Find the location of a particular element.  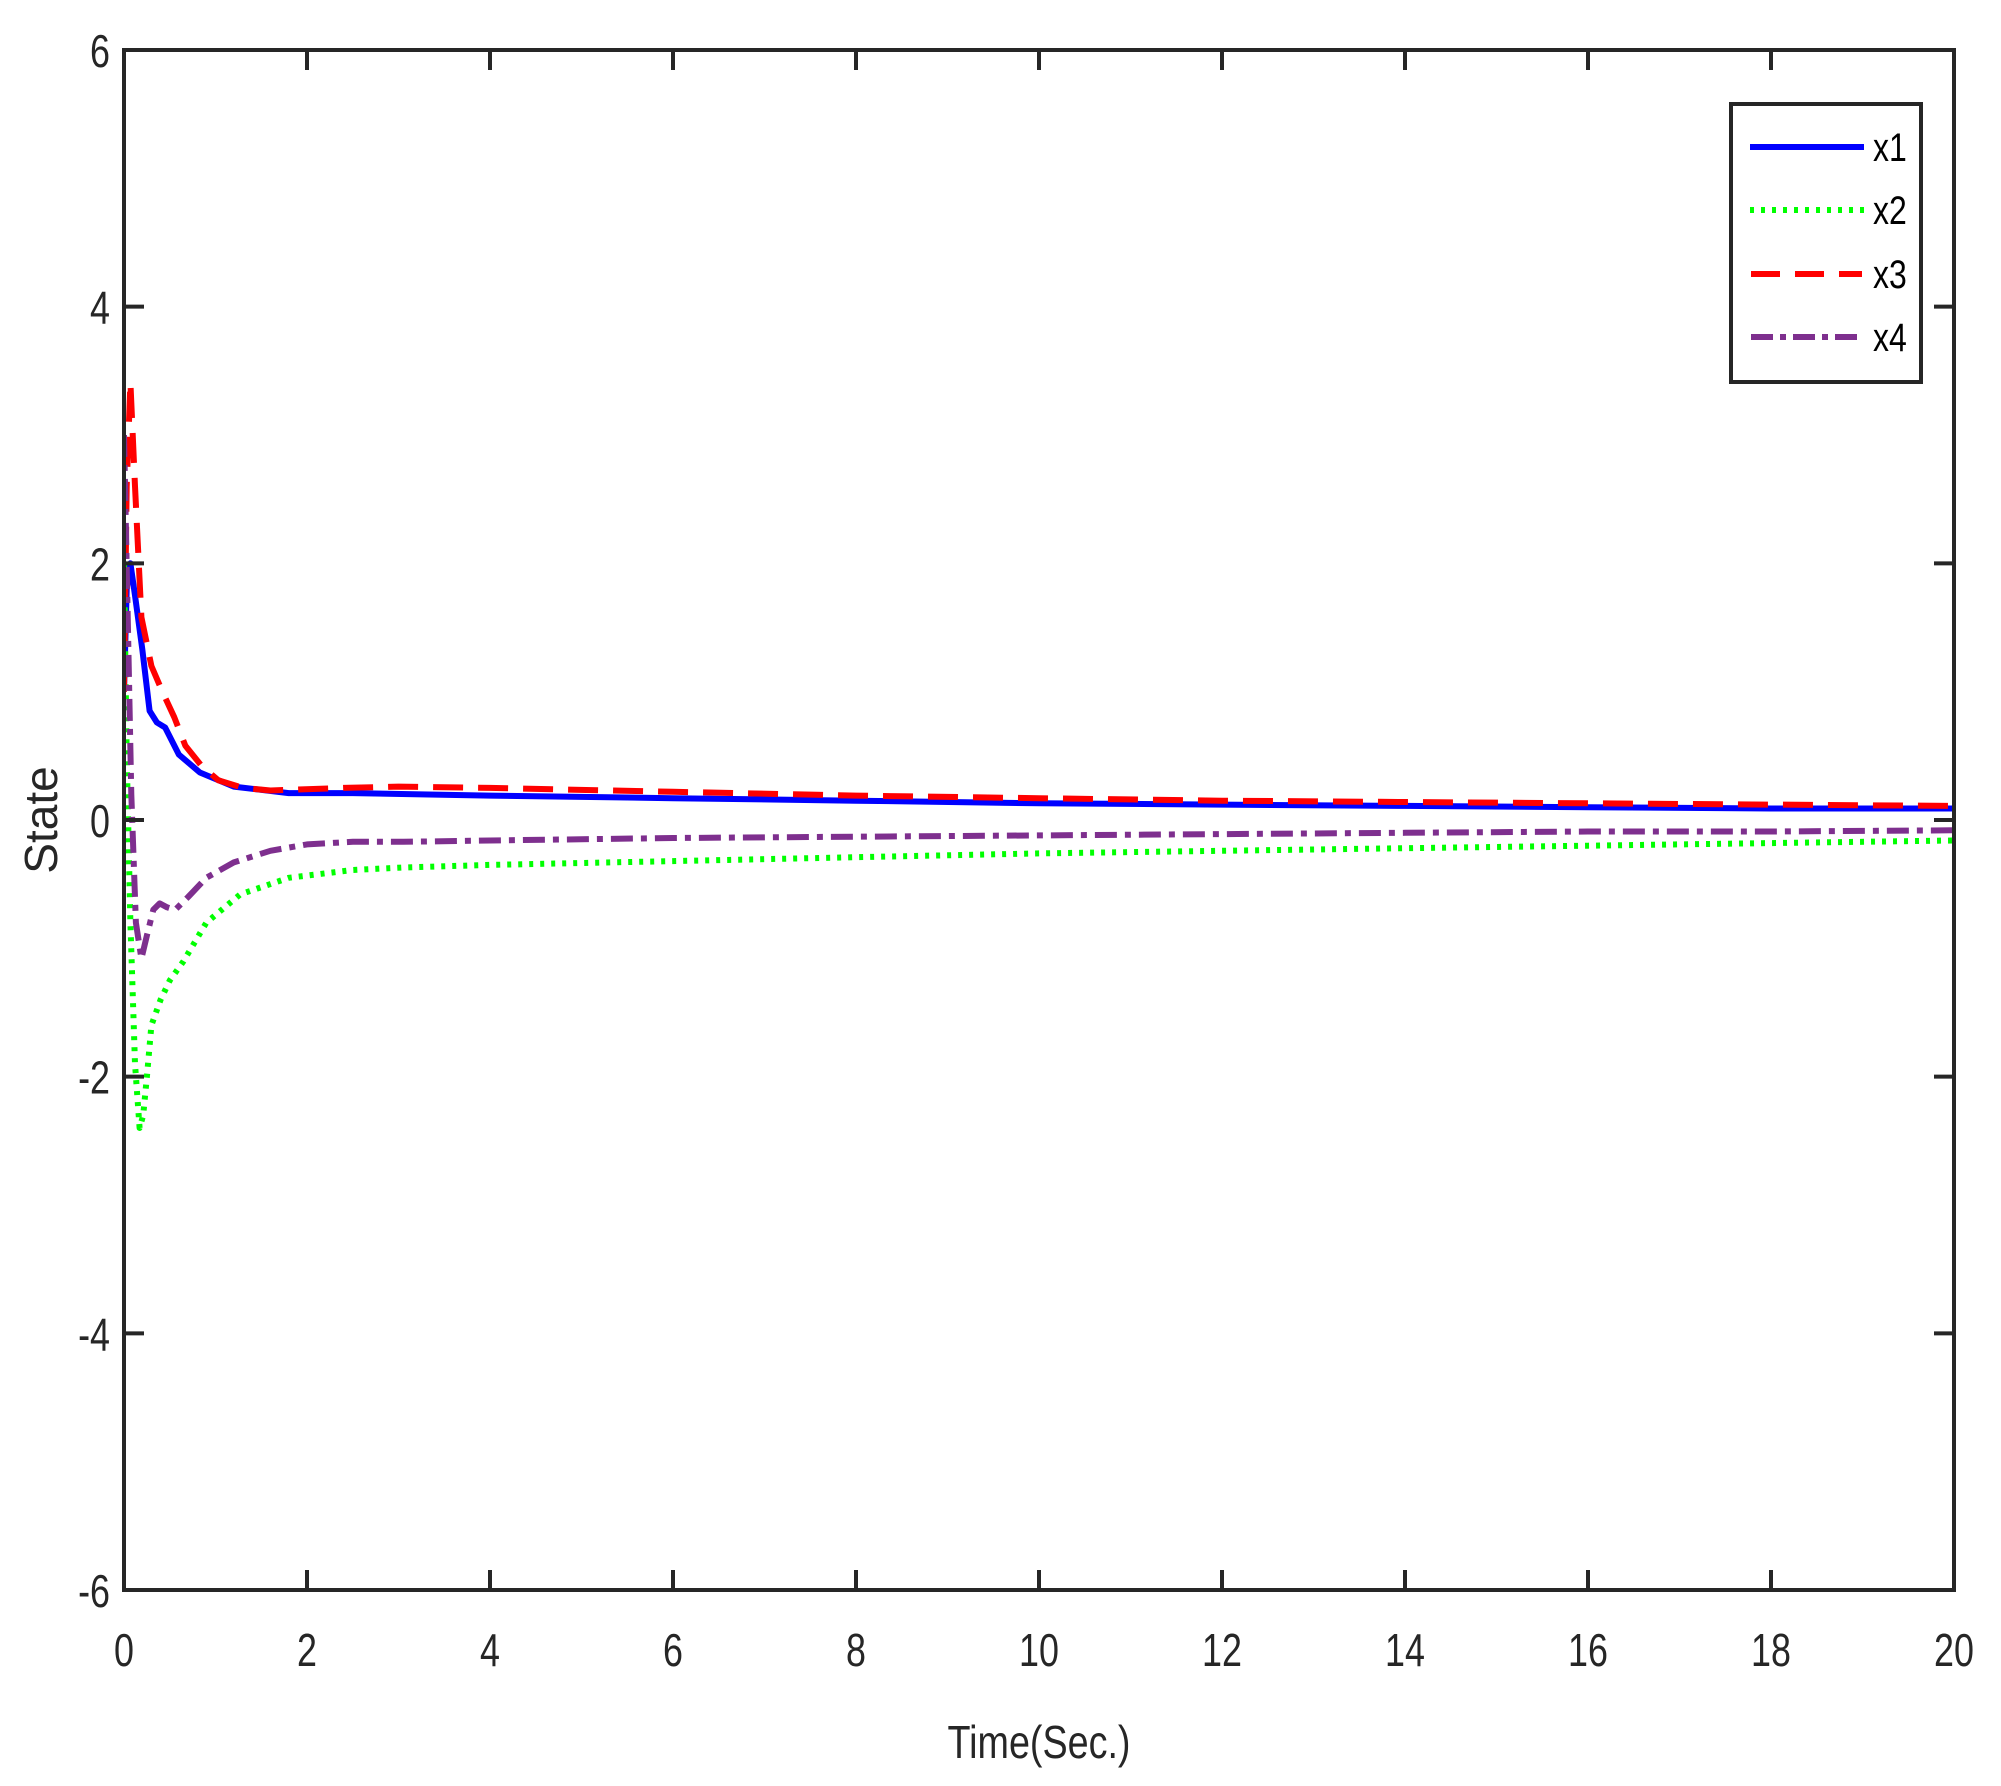

series-line-x1 is located at coordinates (1039, 686).